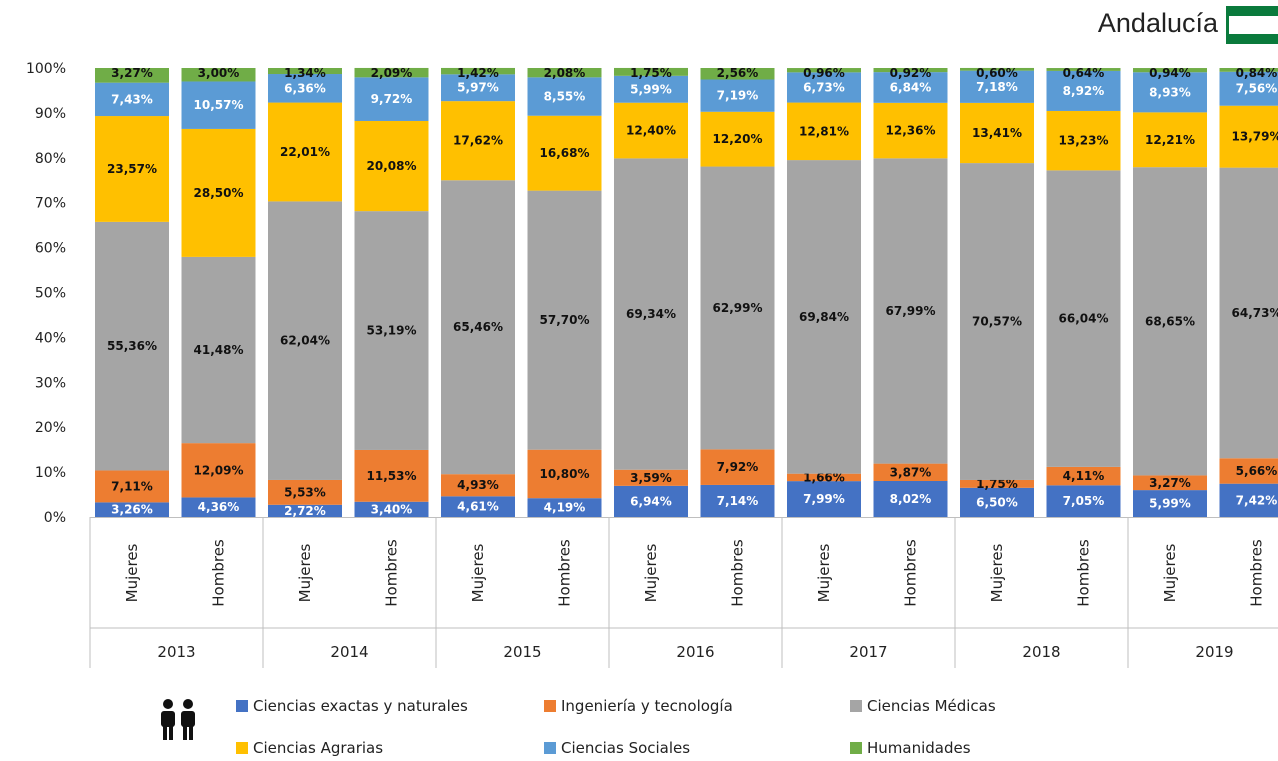  I want to click on data-label: 12,09%, so click(219, 470).